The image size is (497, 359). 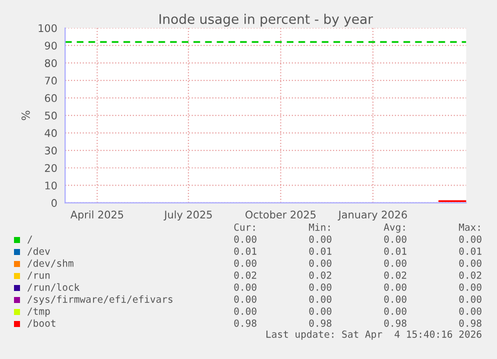 What do you see at coordinates (374, 335) in the screenshot?
I see `text: Last update: Sat Apr 4 15:40:16 2026` at bounding box center [374, 335].